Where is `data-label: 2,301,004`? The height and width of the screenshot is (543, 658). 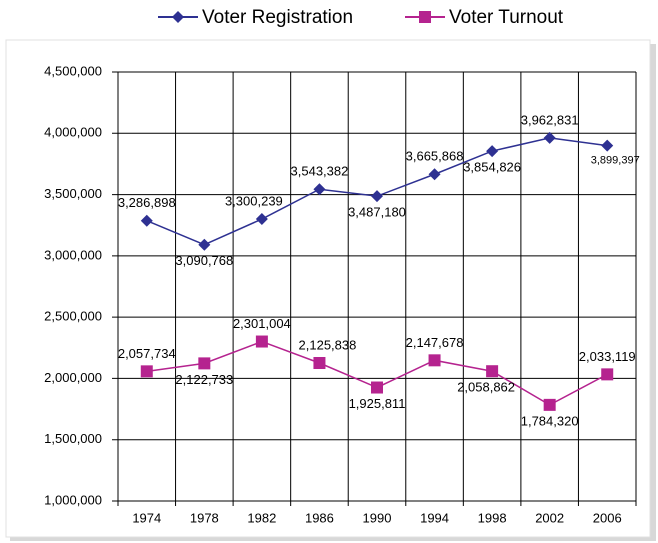 data-label: 2,301,004 is located at coordinates (262, 323).